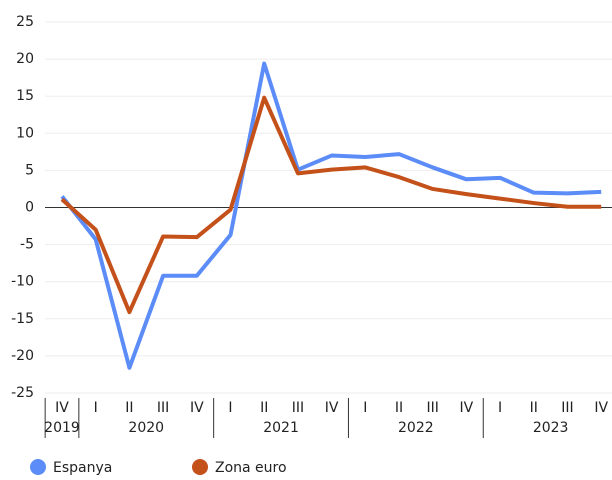 The image size is (612, 480). Describe the element at coordinates (25, 133) in the screenshot. I see `y-tick-label: 10` at that location.